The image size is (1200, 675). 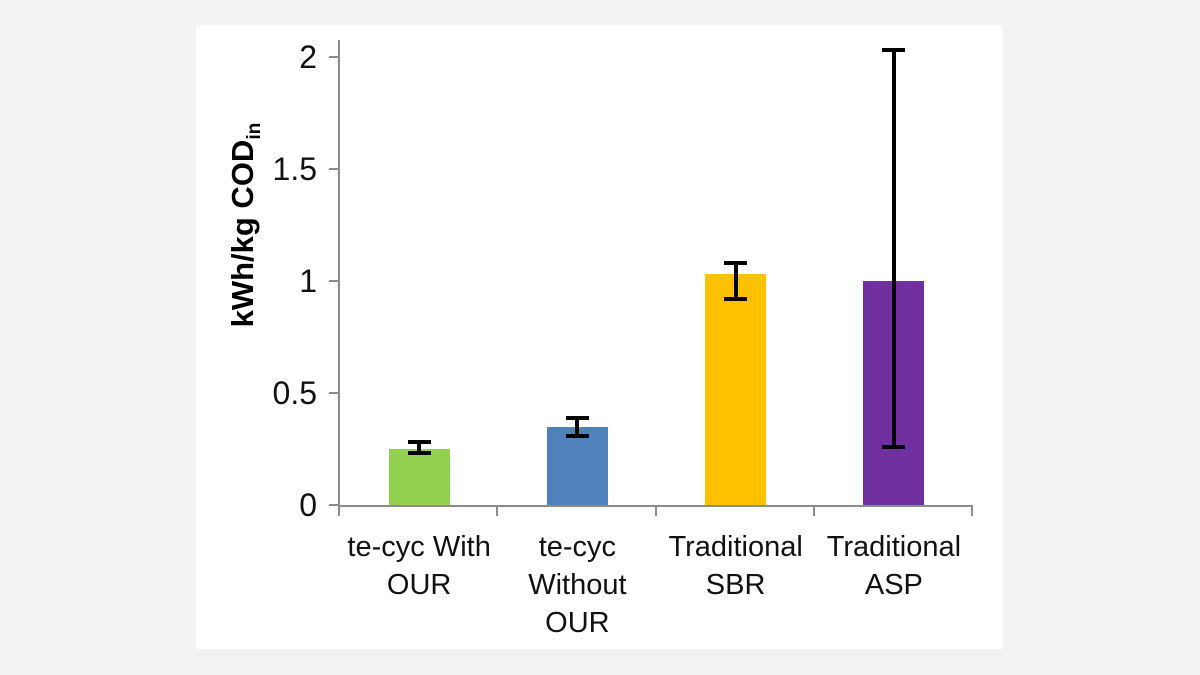 I want to click on y-axis-title-subscript: in, so click(x=255, y=131).